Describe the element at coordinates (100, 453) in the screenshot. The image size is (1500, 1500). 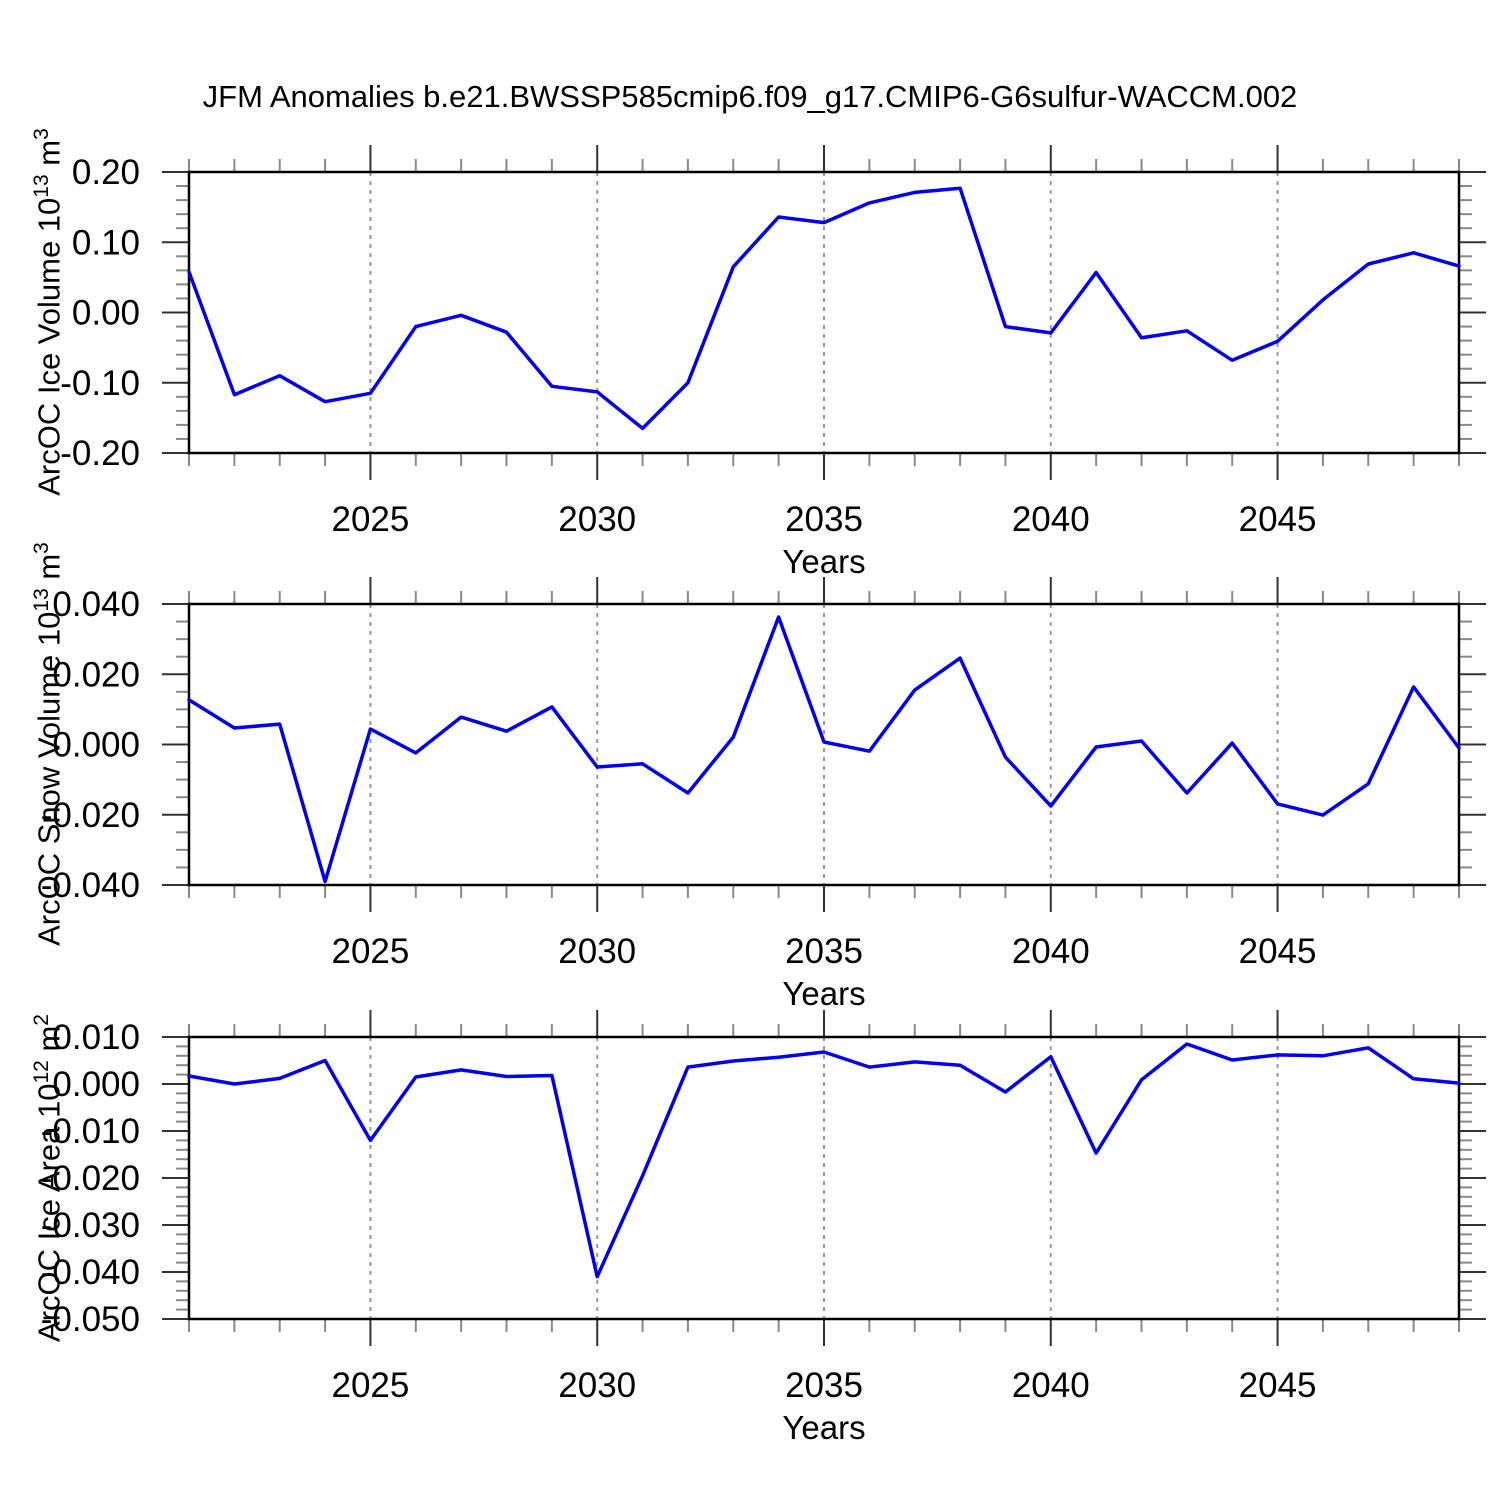
I see `ice-volume-ytick-label: -0.20` at that location.